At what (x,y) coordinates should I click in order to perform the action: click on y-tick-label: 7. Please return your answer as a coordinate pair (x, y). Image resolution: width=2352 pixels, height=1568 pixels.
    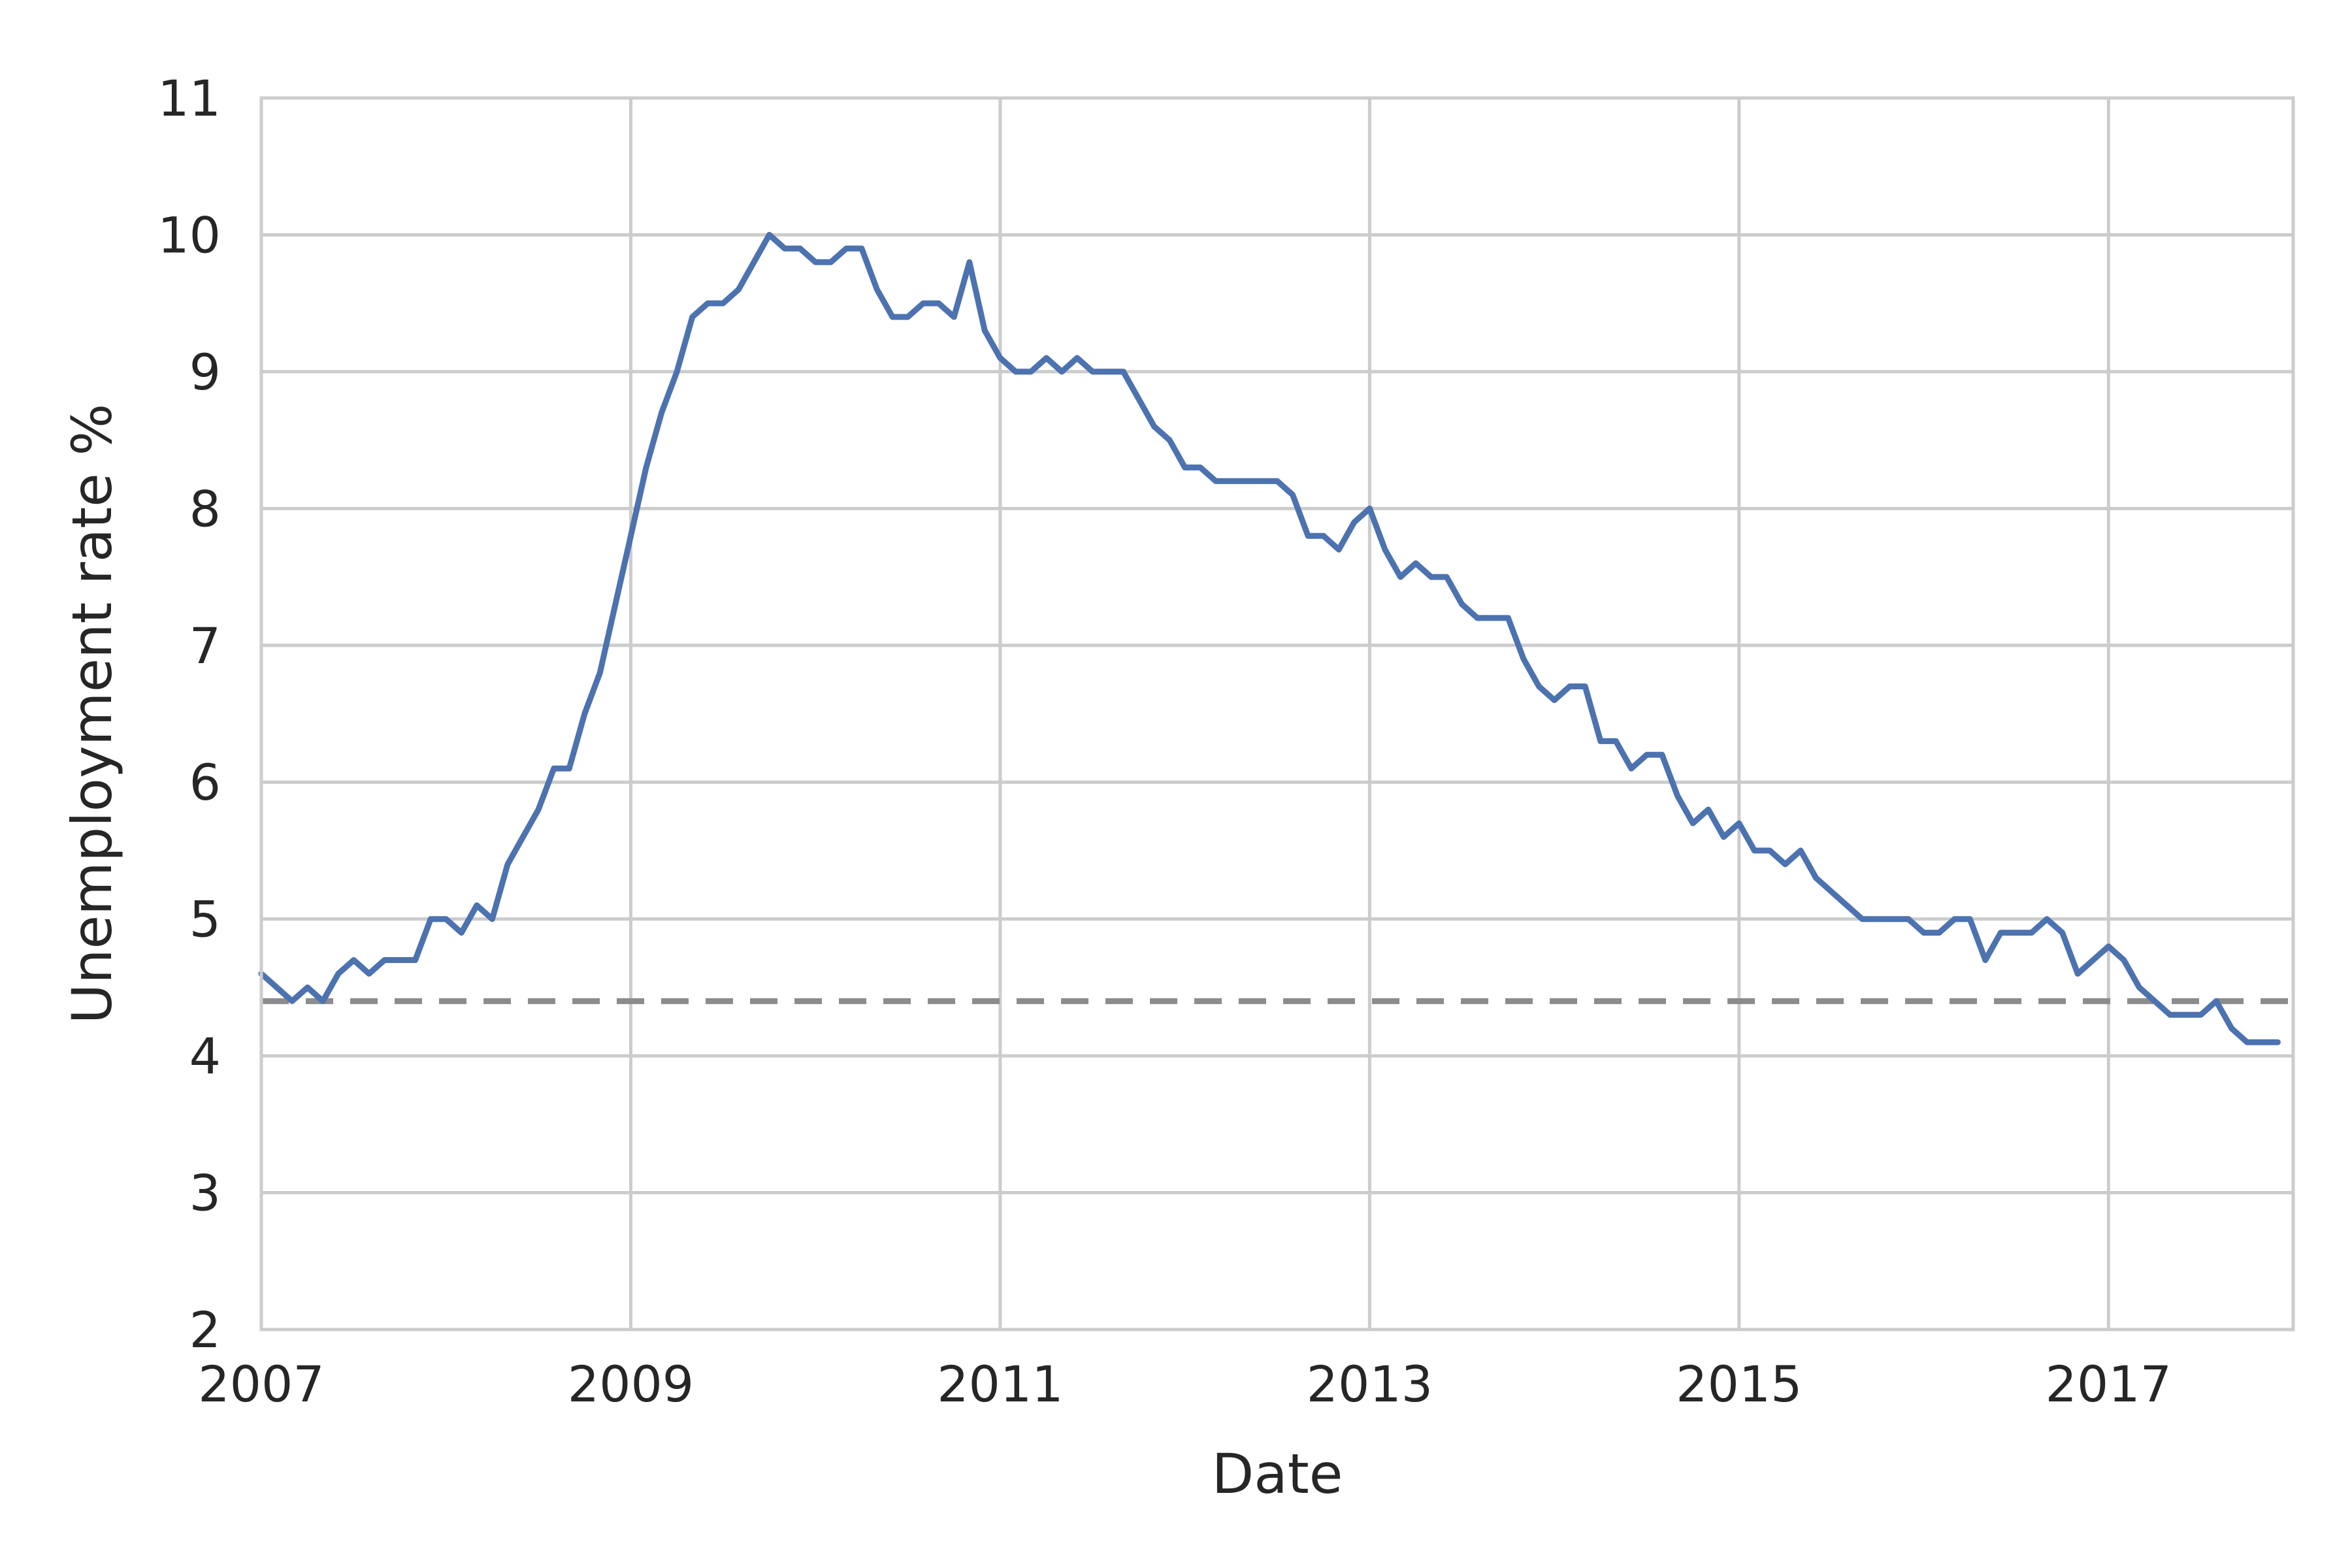
    Looking at the image, I should click on (205, 646).